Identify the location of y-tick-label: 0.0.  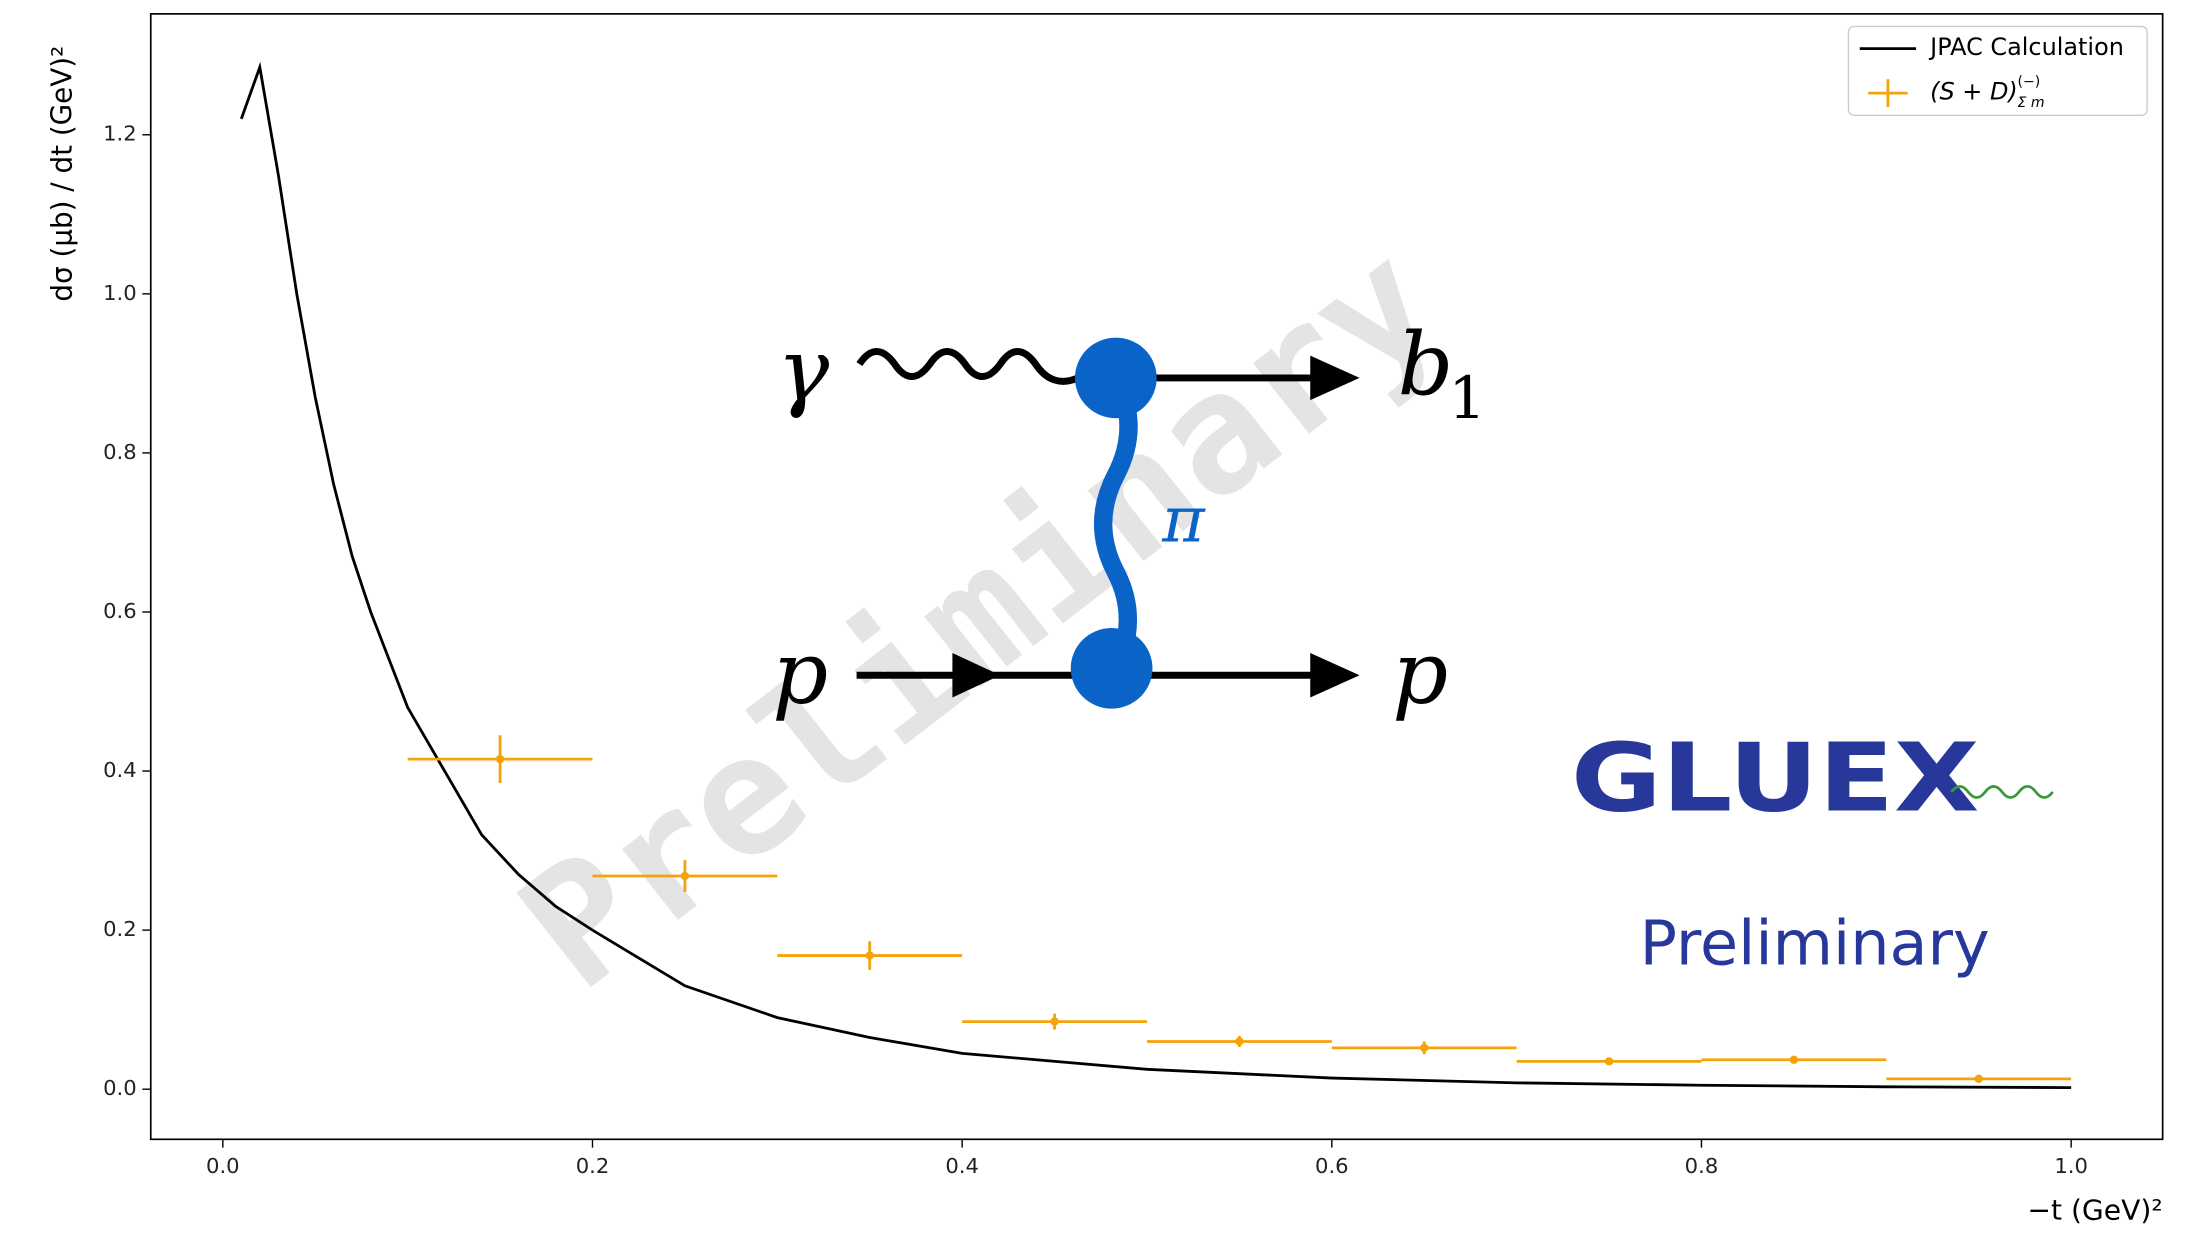
(120, 1088).